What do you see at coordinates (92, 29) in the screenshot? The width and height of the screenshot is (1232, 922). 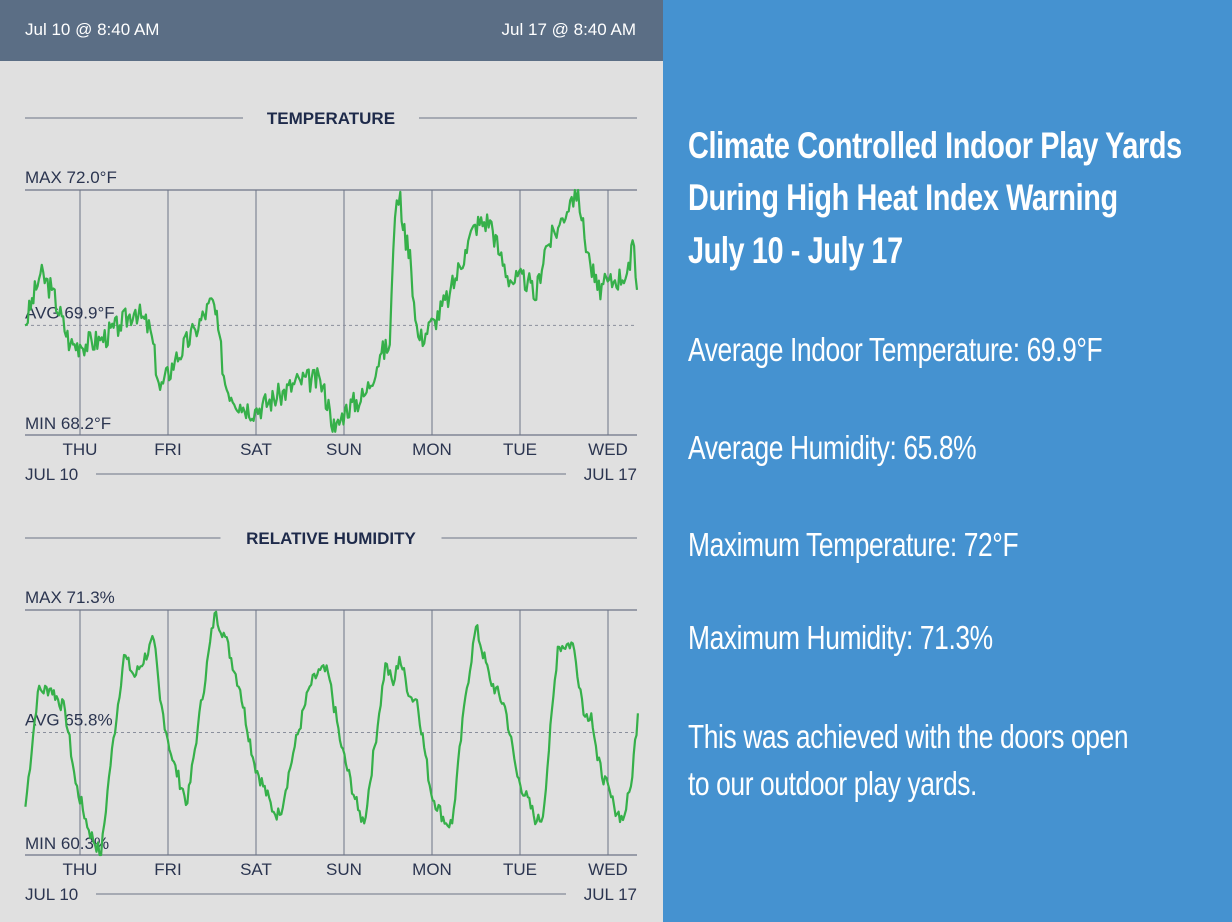 I see `range-start: Jul 10 @ 8:40 AM` at bounding box center [92, 29].